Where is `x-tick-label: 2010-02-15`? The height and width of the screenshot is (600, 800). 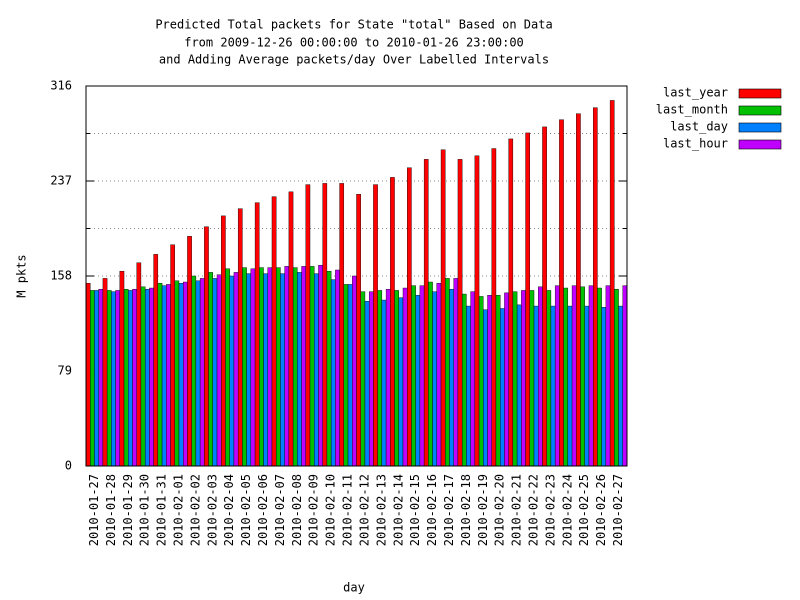 x-tick-label: 2010-02-15 is located at coordinates (415, 510).